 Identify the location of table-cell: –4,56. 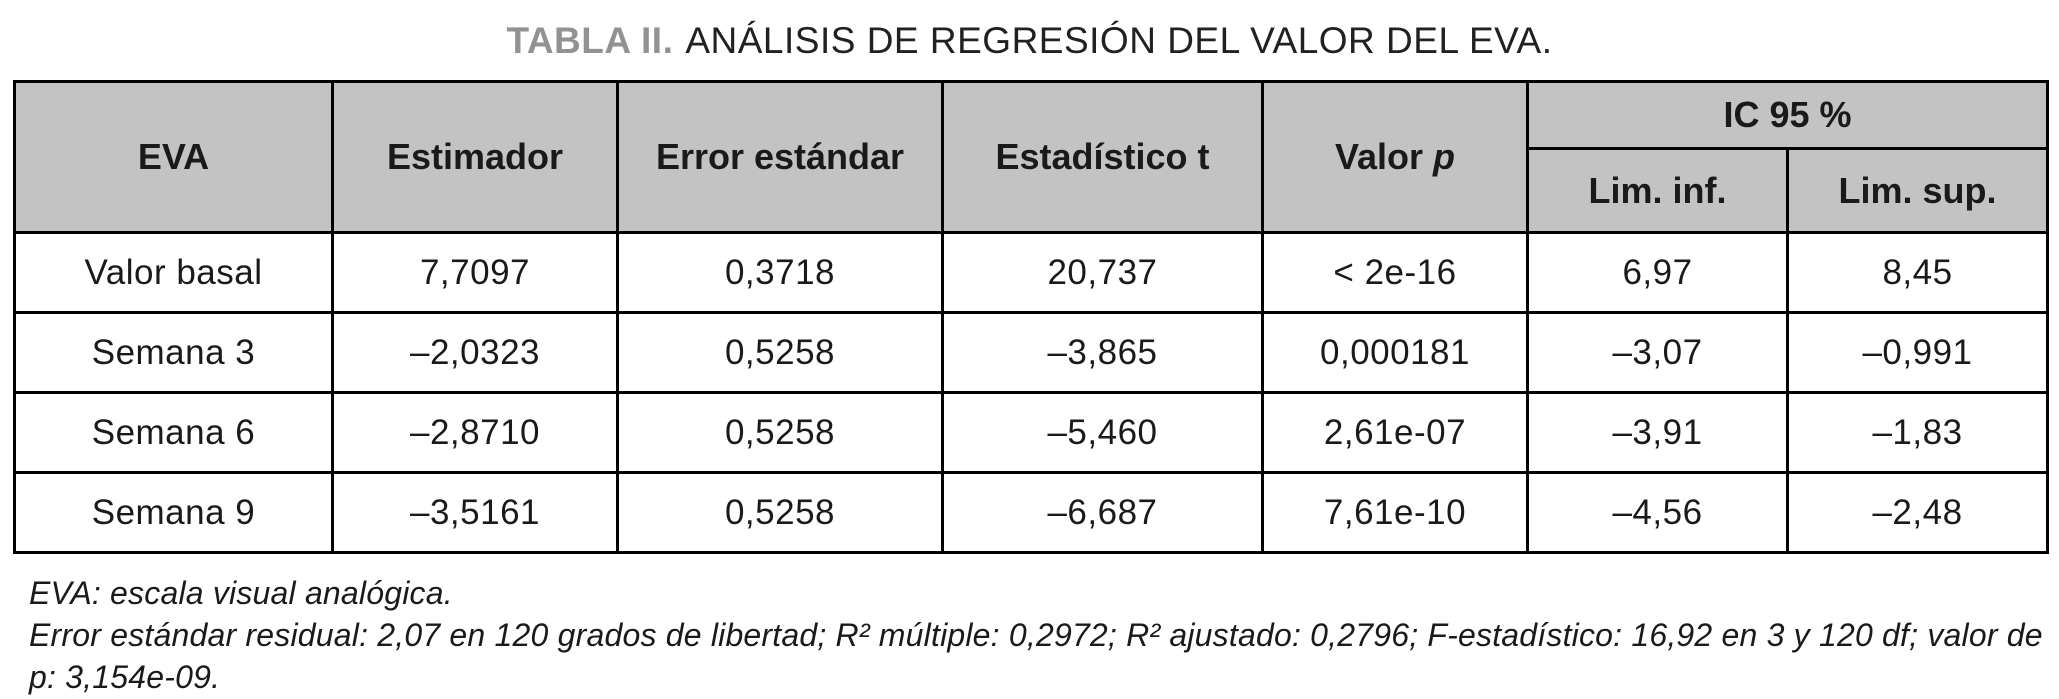
(1657, 512).